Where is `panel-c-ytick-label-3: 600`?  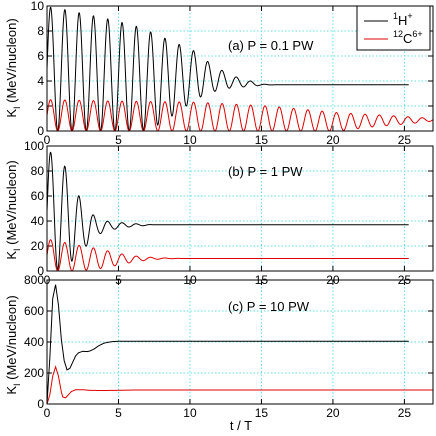 panel-c-ytick-label-3: 600 is located at coordinates (34, 311).